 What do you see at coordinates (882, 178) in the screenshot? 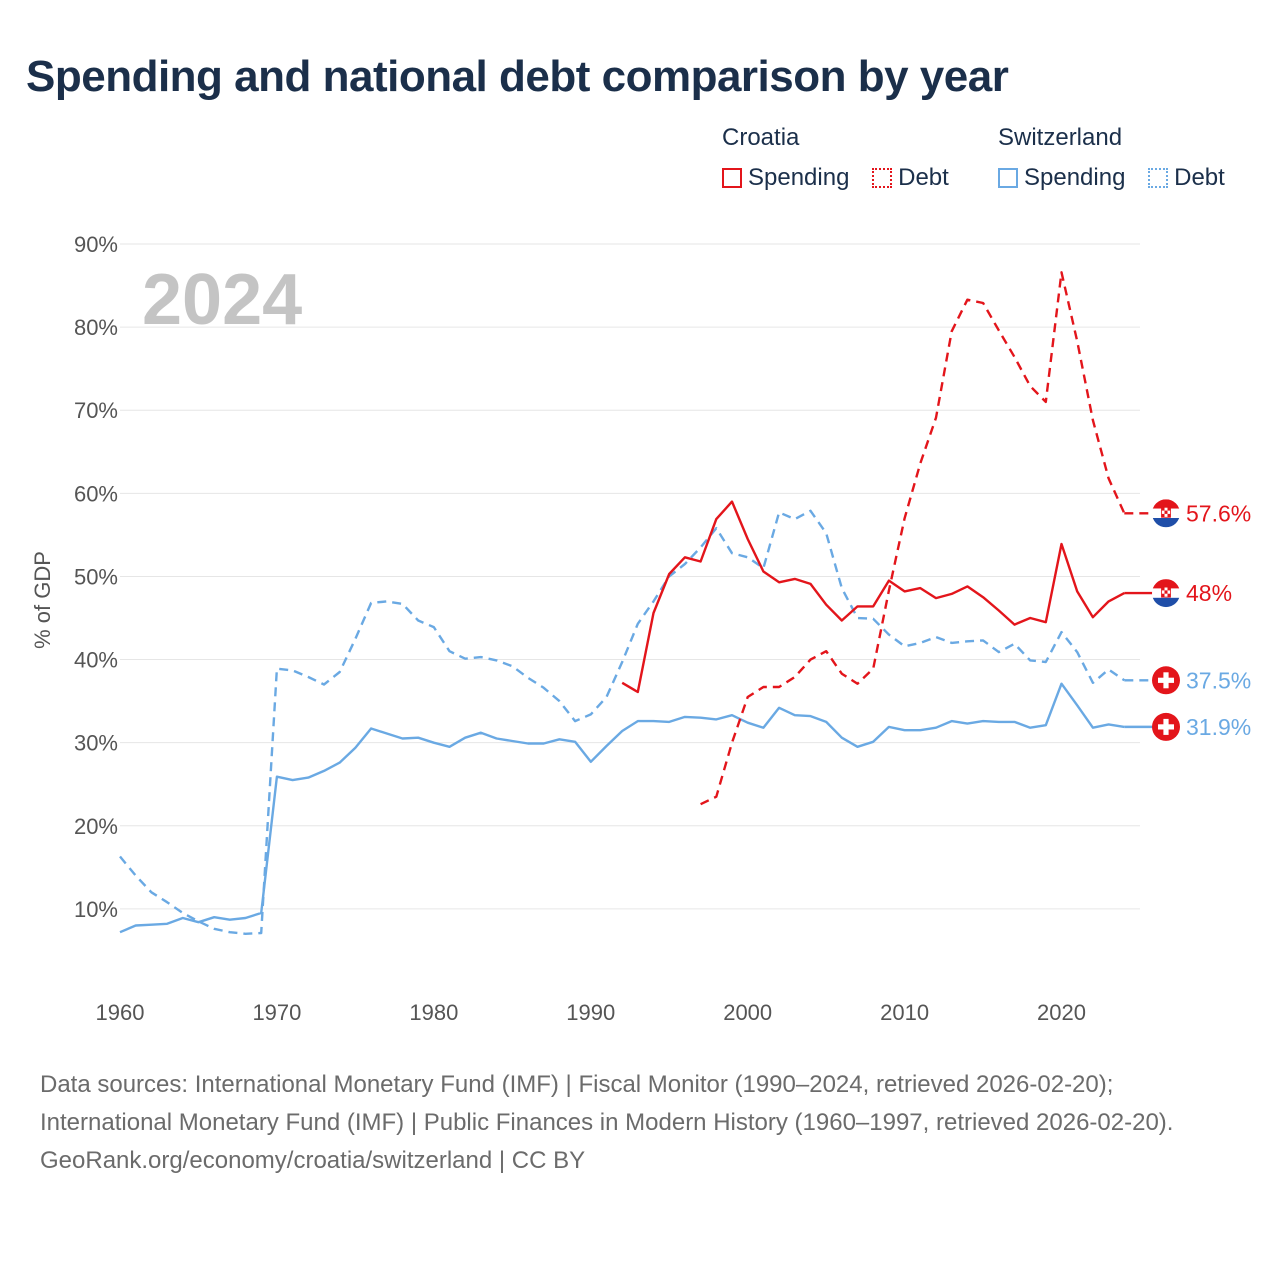
I see `legend-swatch-croatia-debt` at bounding box center [882, 178].